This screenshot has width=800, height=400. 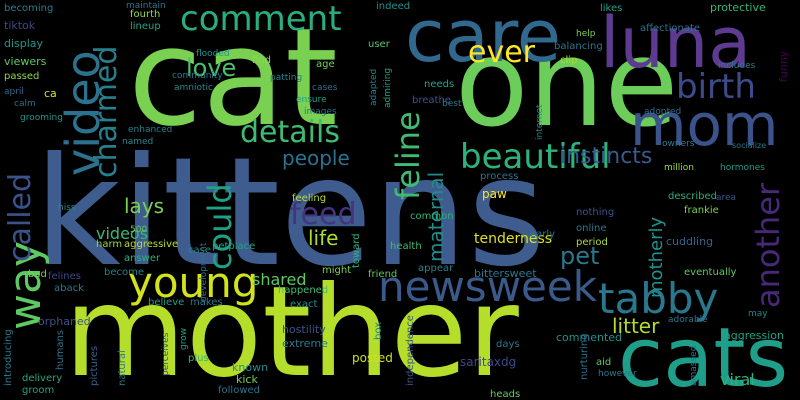 What do you see at coordinates (716, 87) in the screenshot?
I see `cloud-word: birth` at bounding box center [716, 87].